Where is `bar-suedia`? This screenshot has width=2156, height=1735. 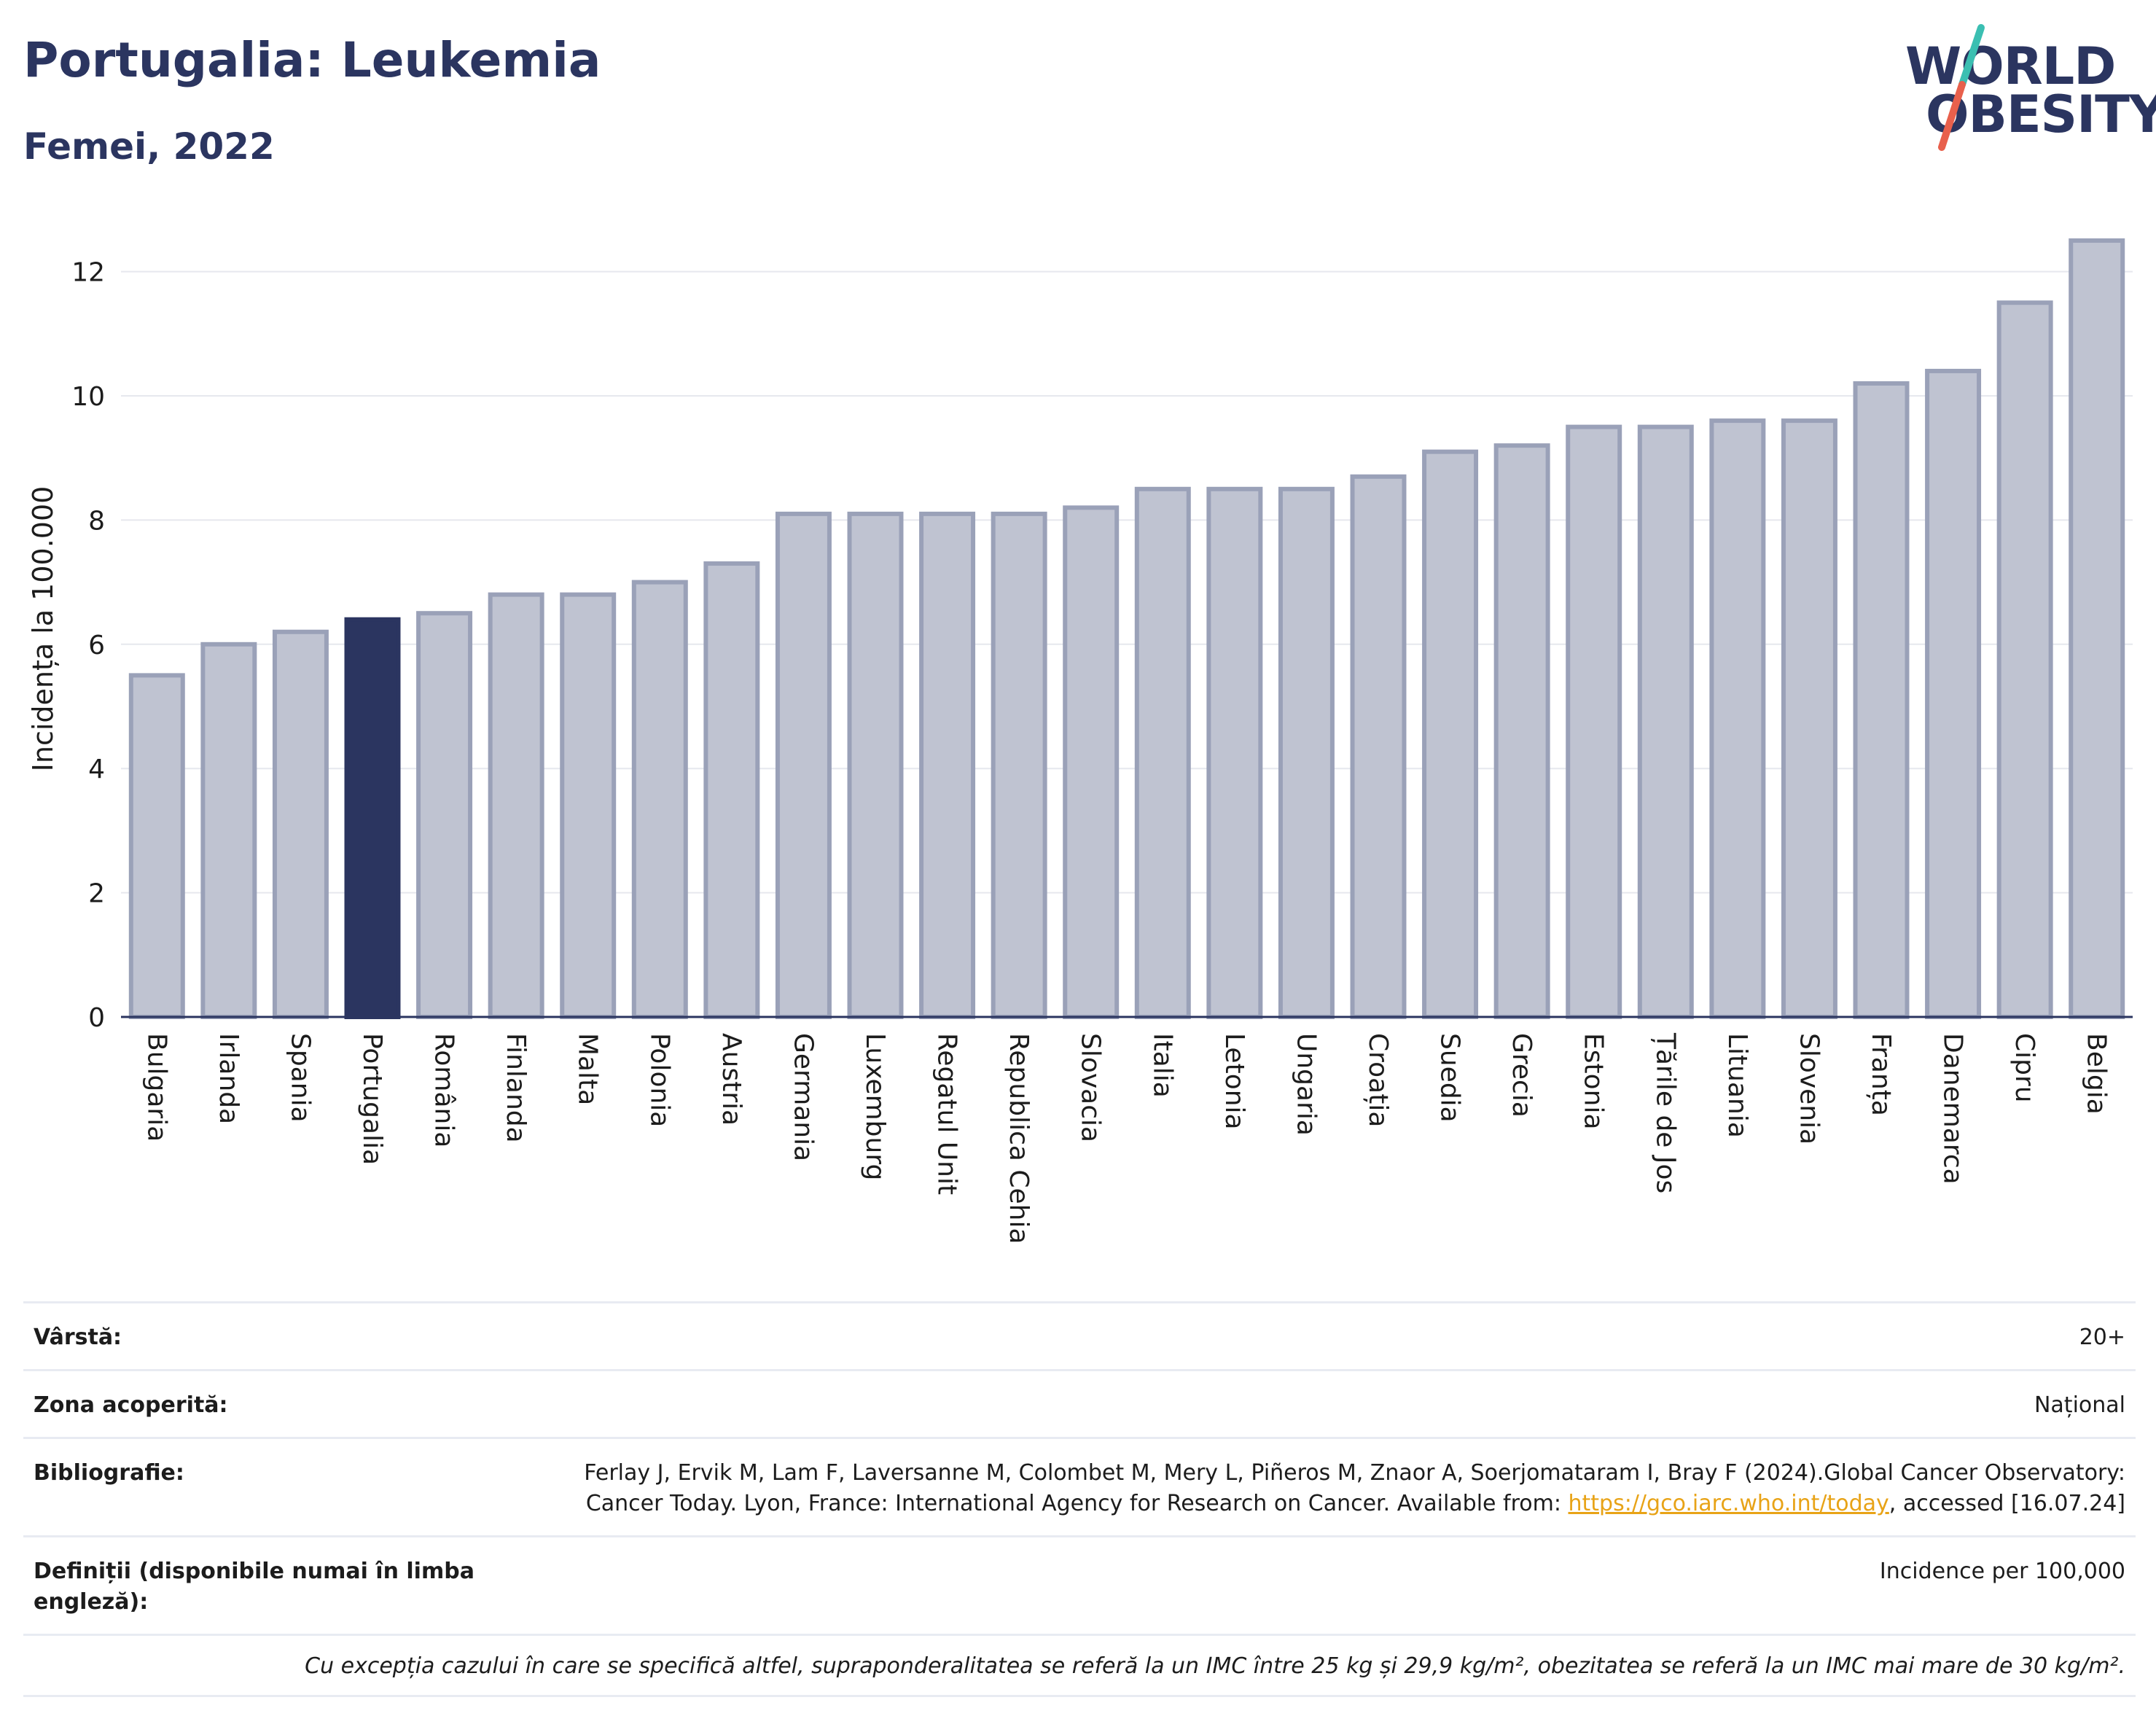
bar-suedia is located at coordinates (1451, 734).